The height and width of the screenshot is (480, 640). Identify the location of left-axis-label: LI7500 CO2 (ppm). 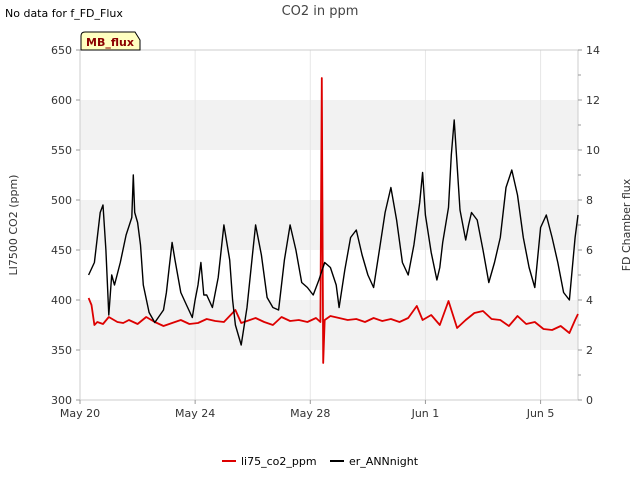
(13, 225).